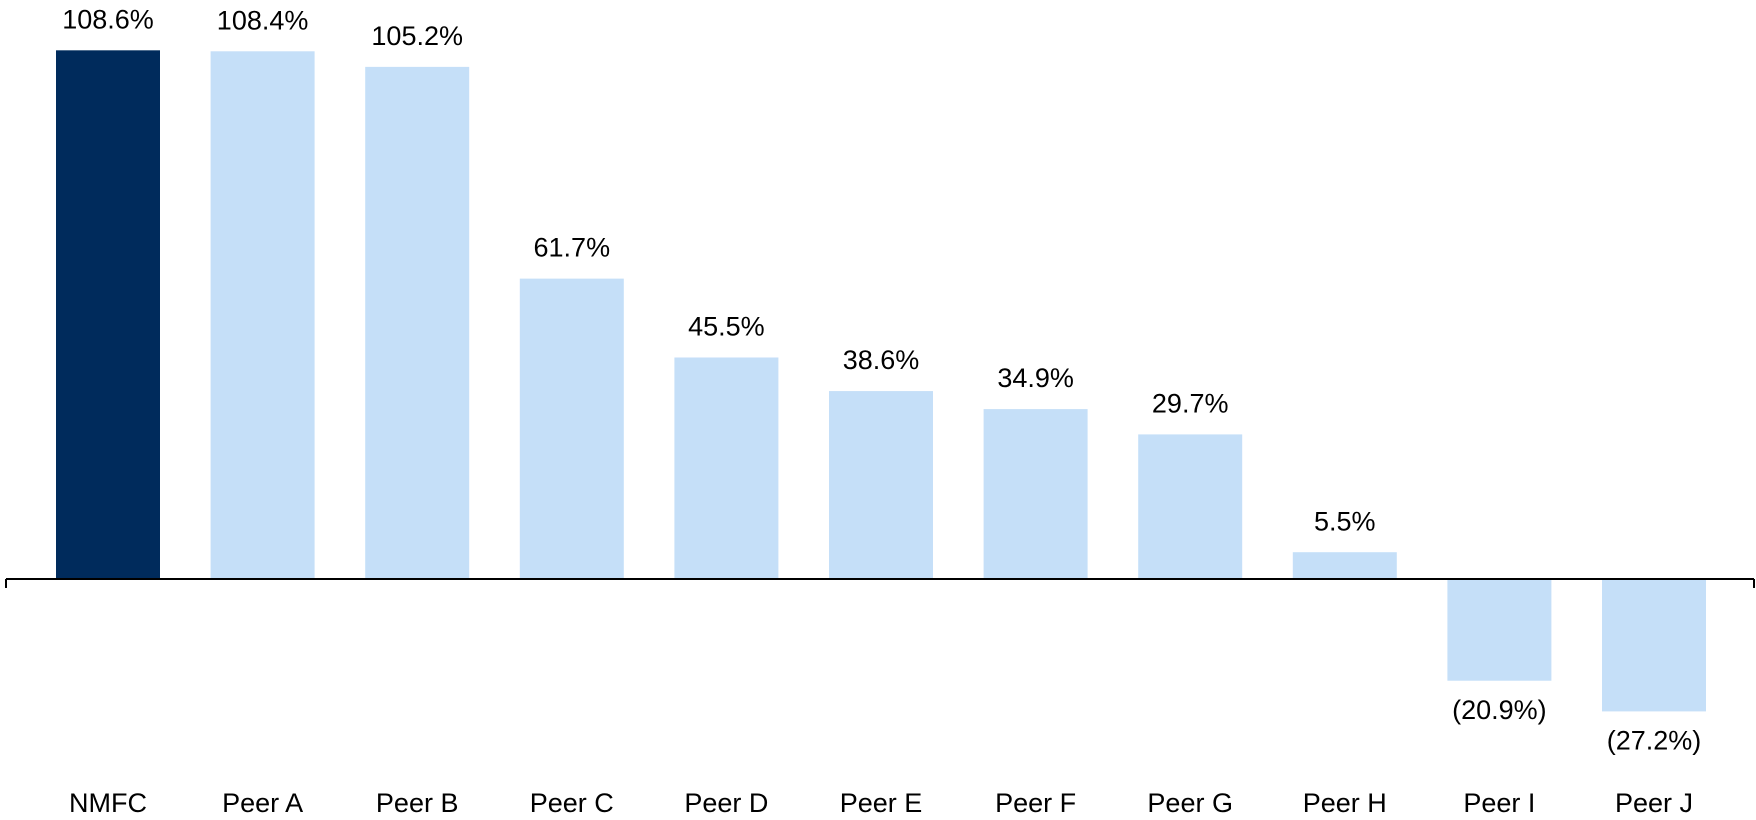 Image resolution: width=1756 pixels, height=820 pixels. I want to click on x-tick-label: Peer I, so click(1499, 803).